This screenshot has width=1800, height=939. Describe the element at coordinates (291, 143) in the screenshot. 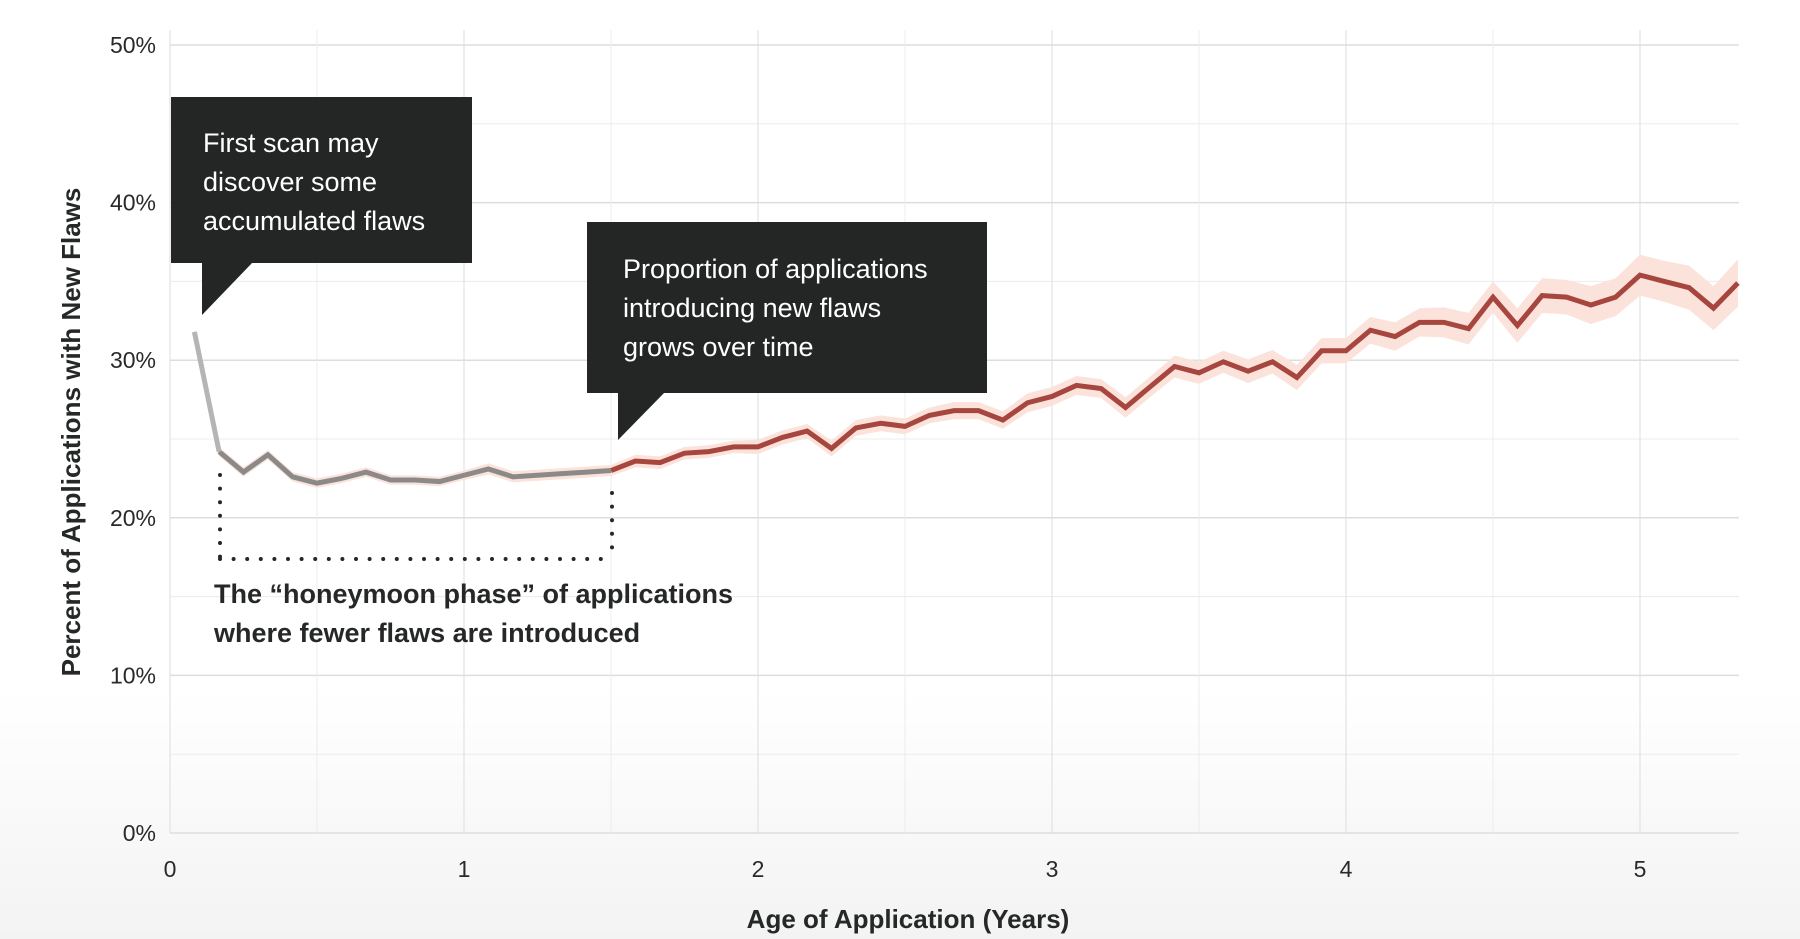

I see `callout-line: First scan may` at that location.